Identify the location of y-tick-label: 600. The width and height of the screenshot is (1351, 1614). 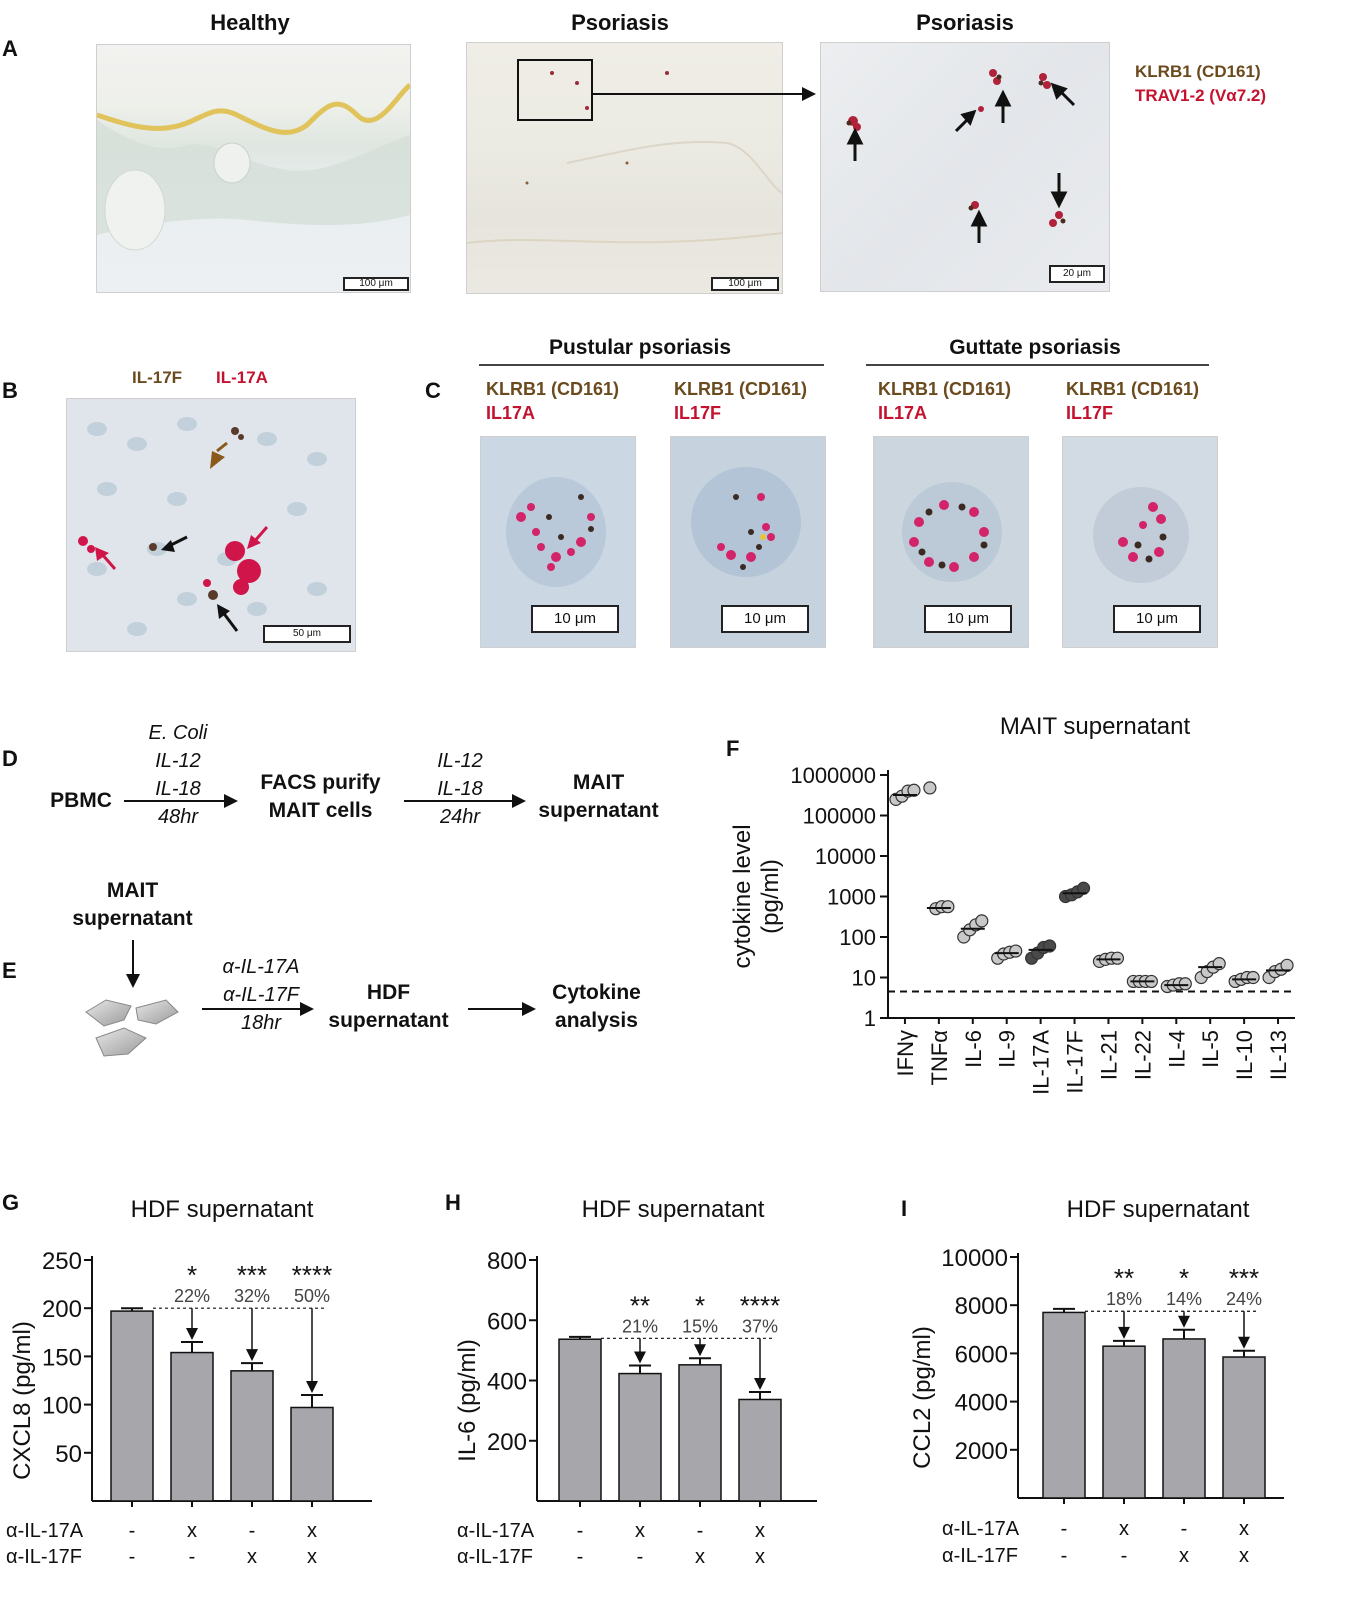
(507, 1321).